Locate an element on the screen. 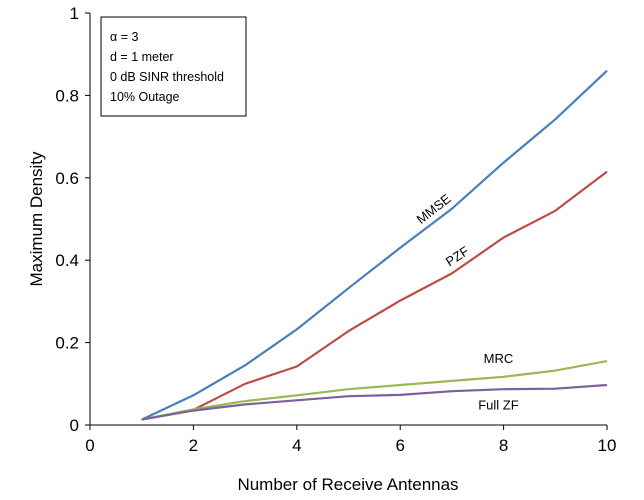 The width and height of the screenshot is (644, 500). x-tick-label: 8 is located at coordinates (503, 445).